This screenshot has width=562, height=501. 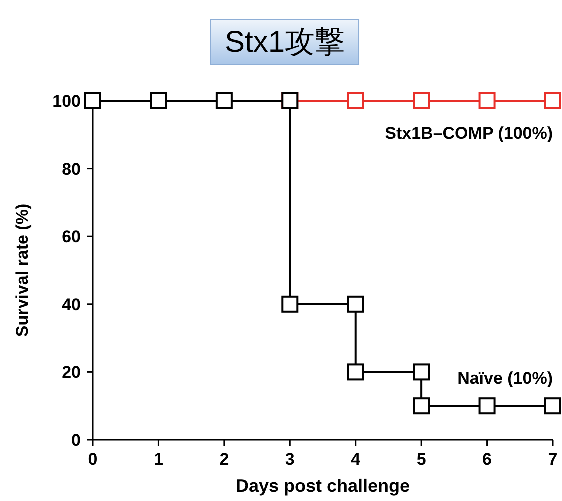 What do you see at coordinates (505, 378) in the screenshot?
I see `series-label: Naïve (10%)` at bounding box center [505, 378].